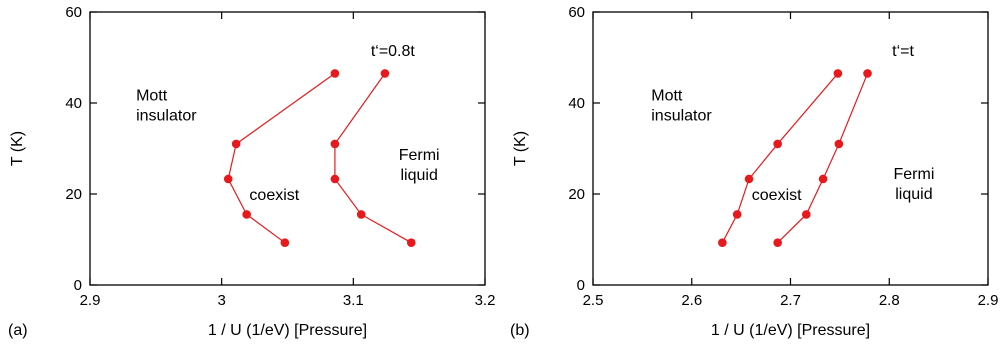 The image size is (1003, 358). I want to click on x-tick-label: 3, so click(221, 300).